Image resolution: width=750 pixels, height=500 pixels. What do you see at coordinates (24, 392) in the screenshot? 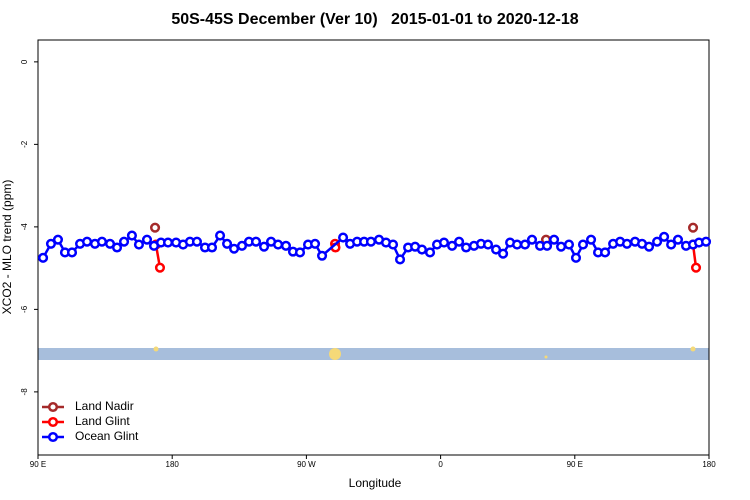
I see `y-tick-label: -8` at bounding box center [24, 392].